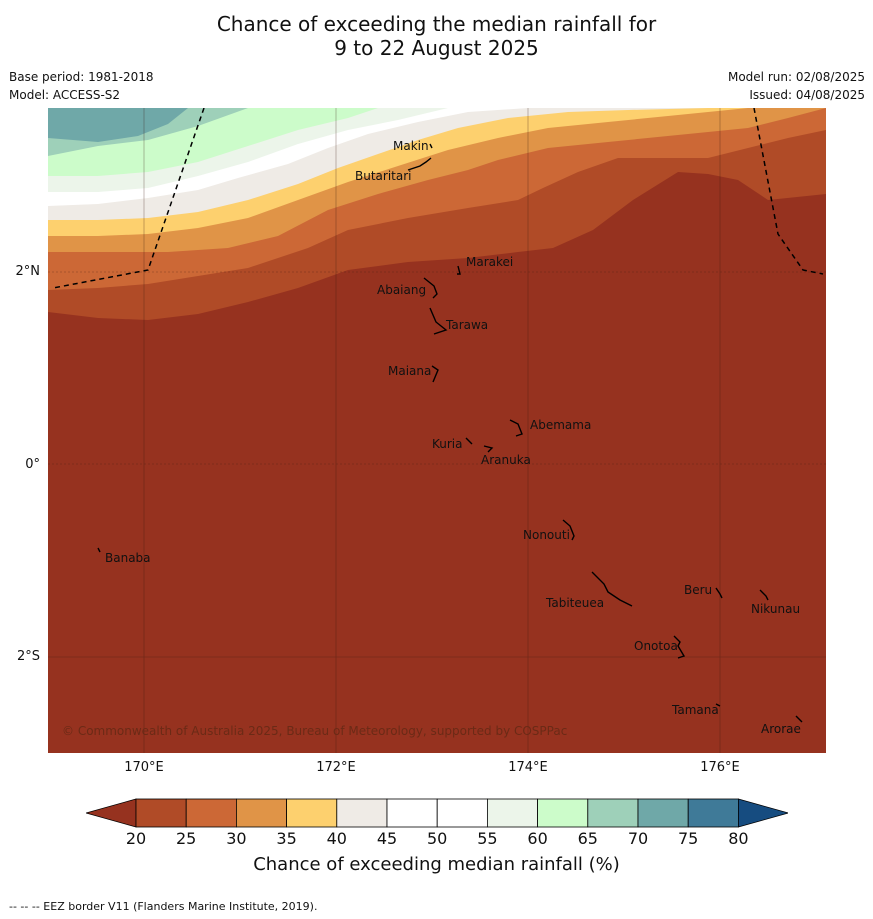 The image size is (873, 919). I want to click on colorbar-tick-label: 75, so click(688, 838).